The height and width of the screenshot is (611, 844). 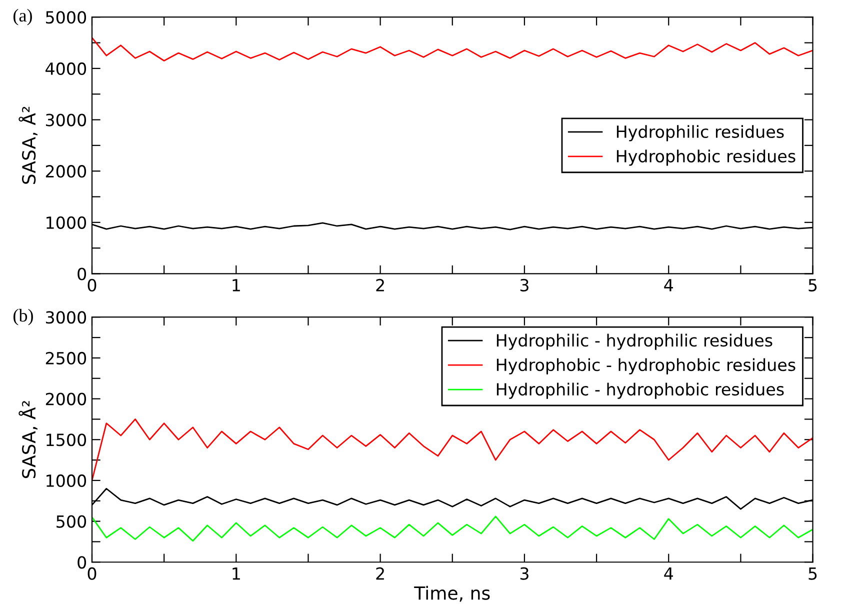 I want to click on legend-label: Hydrophilic - hydrophilic residues, so click(x=634, y=342).